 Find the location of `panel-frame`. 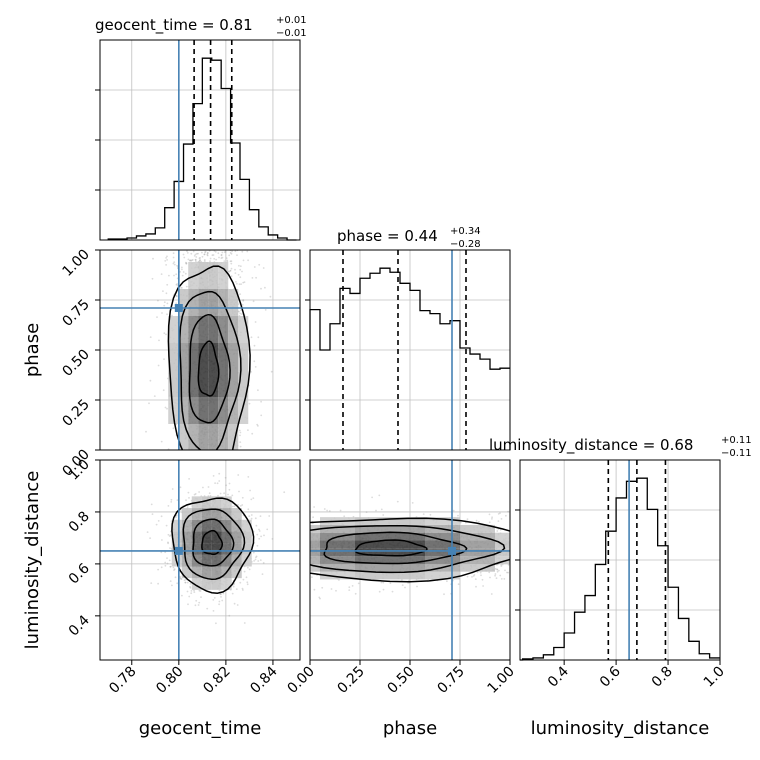

panel-frame is located at coordinates (200, 560).